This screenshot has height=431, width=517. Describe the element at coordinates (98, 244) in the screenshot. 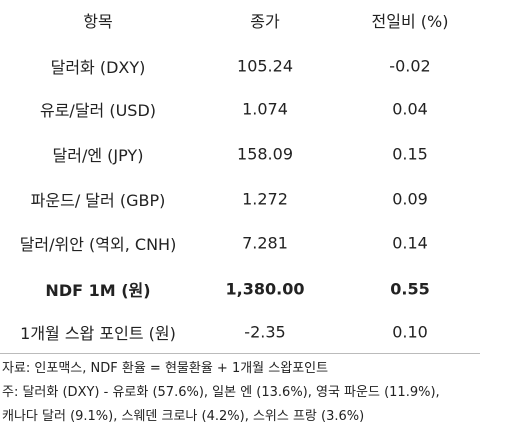

I see `row-label: 달러/위안 (역외, CNH)` at that location.